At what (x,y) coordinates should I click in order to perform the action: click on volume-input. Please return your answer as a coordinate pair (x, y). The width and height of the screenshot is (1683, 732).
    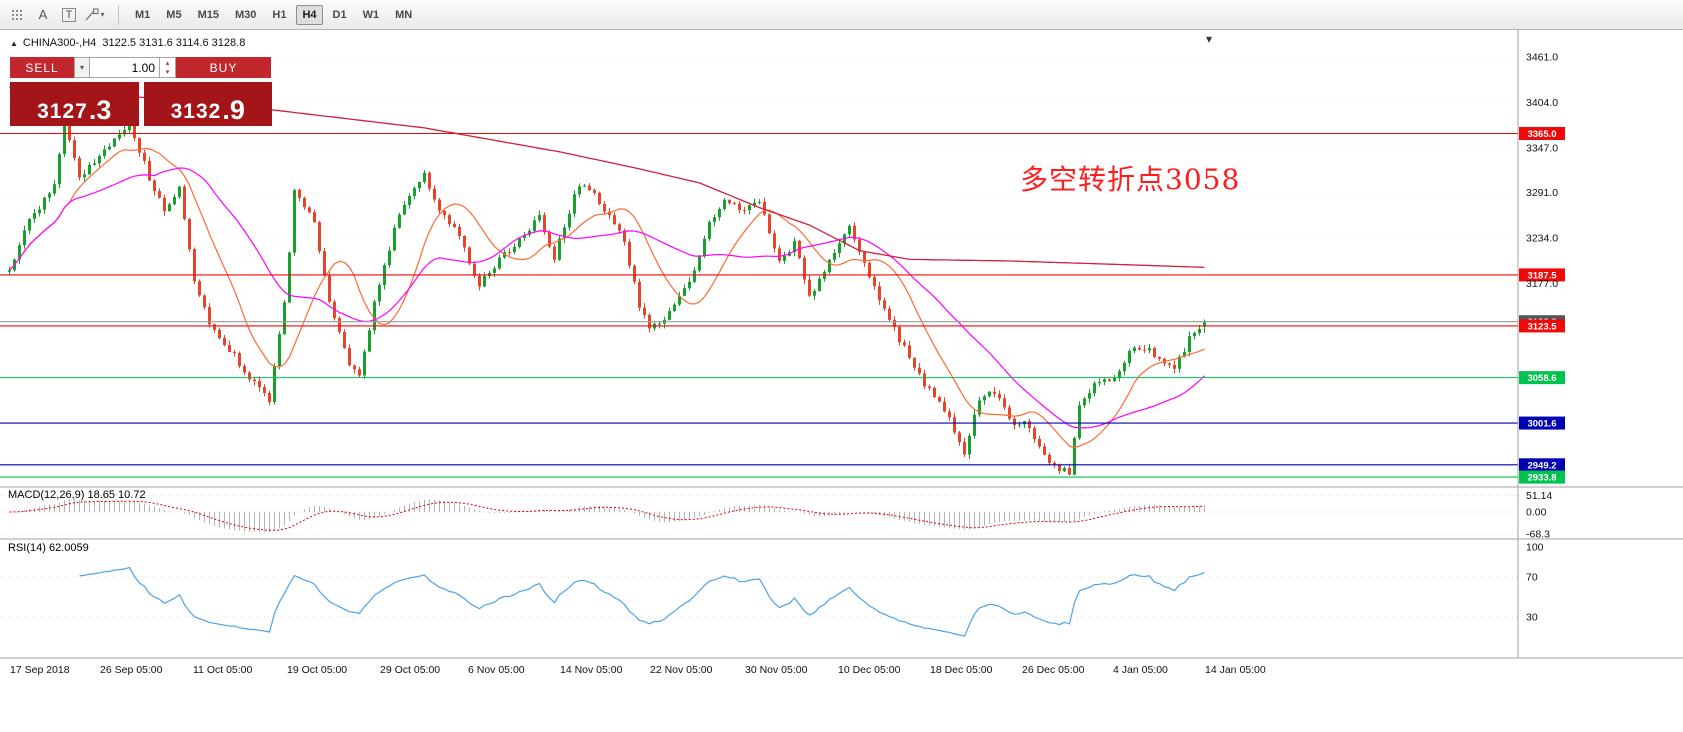
    Looking at the image, I should click on (125, 67).